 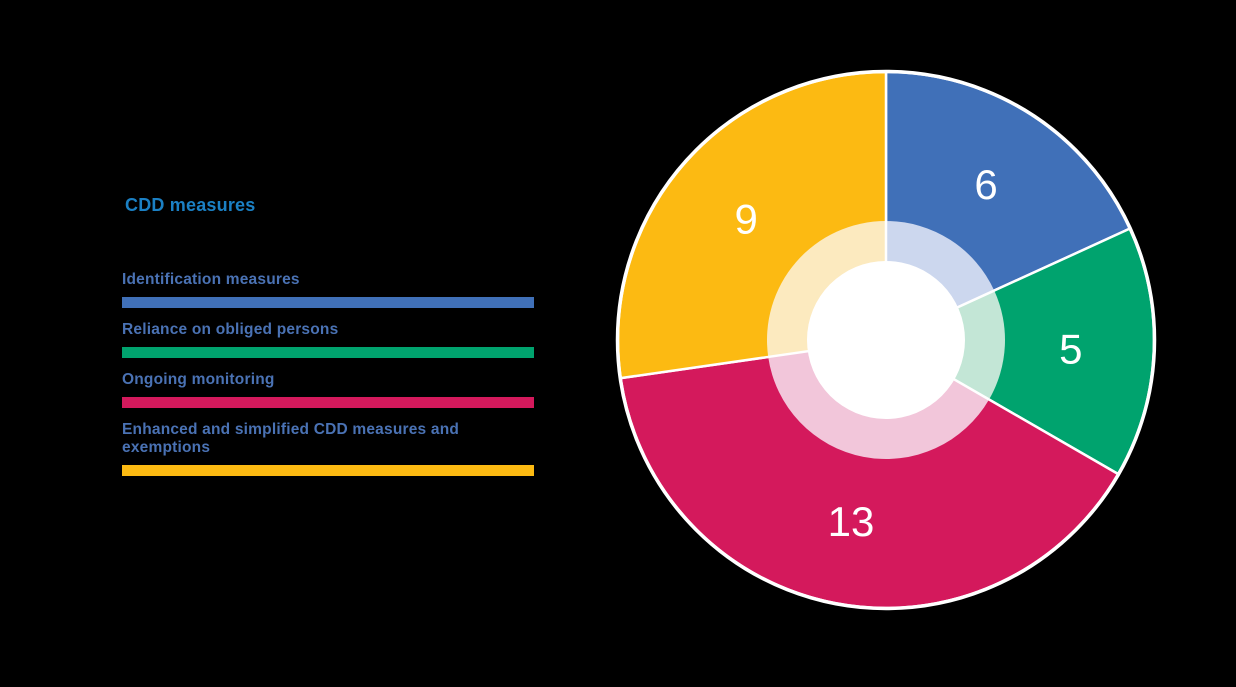 I want to click on legend-item: Identification measures, so click(x=328, y=289).